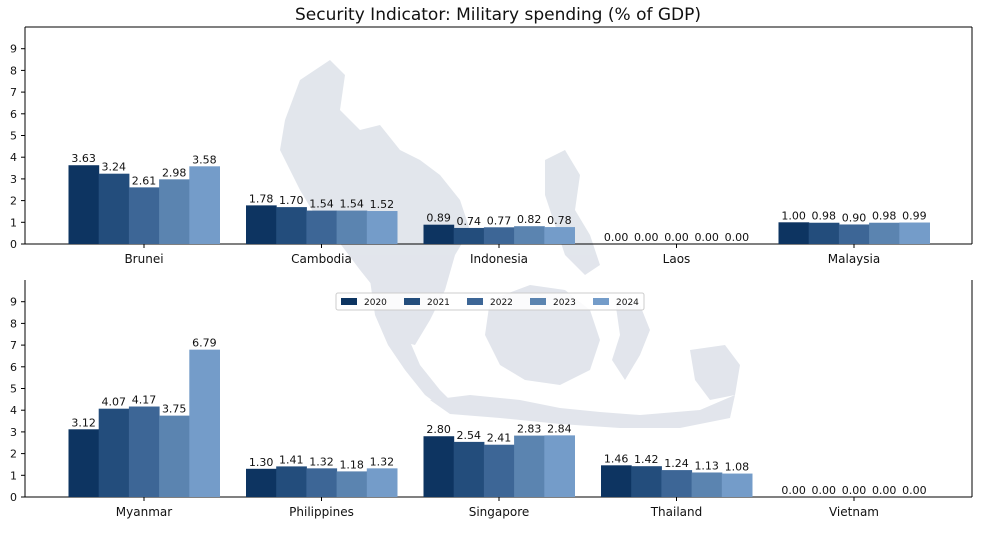 This screenshot has width=982, height=534. What do you see at coordinates (261, 198) in the screenshot?
I see `bar-value-label: 1.78` at bounding box center [261, 198].